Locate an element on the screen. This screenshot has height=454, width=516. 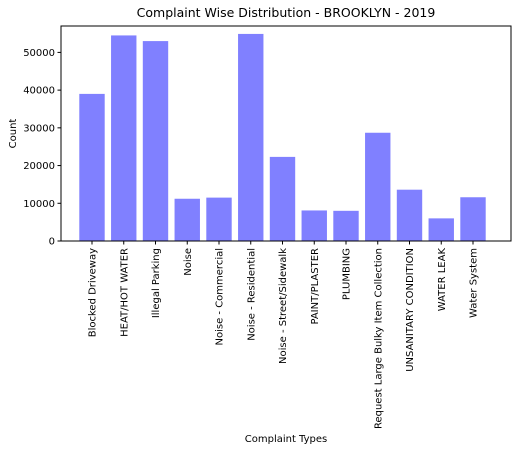
x-axis-label: Complaint Types is located at coordinates (286, 439).